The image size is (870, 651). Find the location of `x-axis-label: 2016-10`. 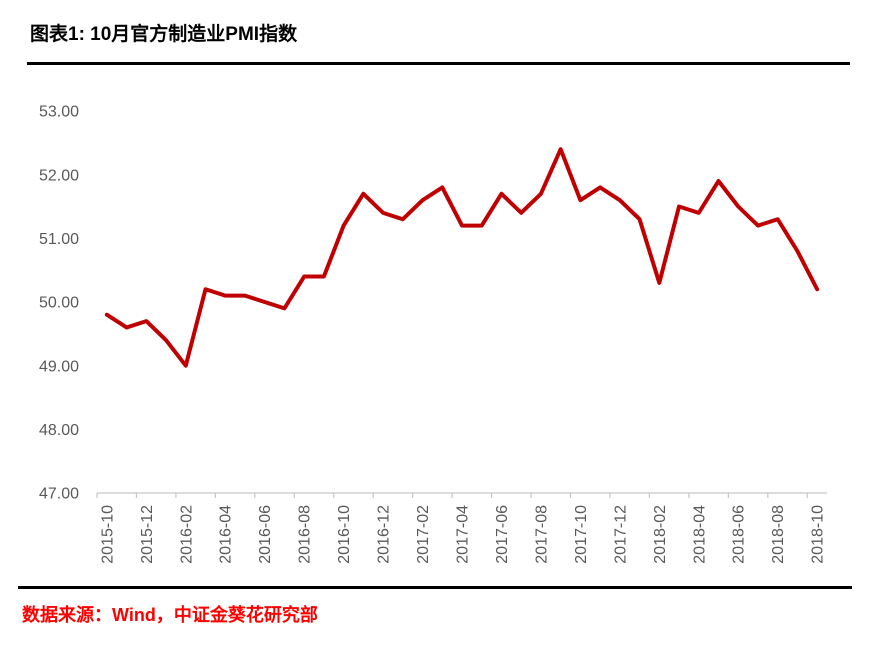

x-axis-label: 2016-10 is located at coordinates (344, 534).